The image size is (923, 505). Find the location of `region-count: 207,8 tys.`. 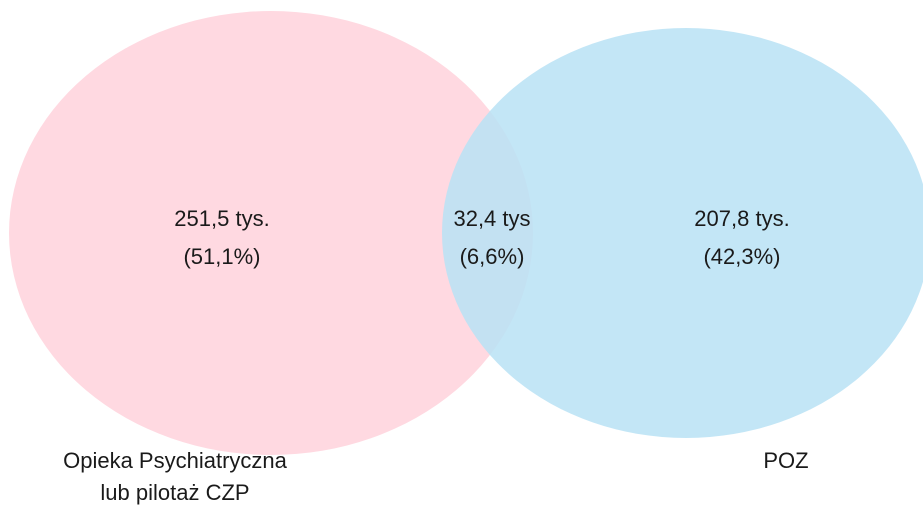

region-count: 207,8 tys. is located at coordinates (741, 218).